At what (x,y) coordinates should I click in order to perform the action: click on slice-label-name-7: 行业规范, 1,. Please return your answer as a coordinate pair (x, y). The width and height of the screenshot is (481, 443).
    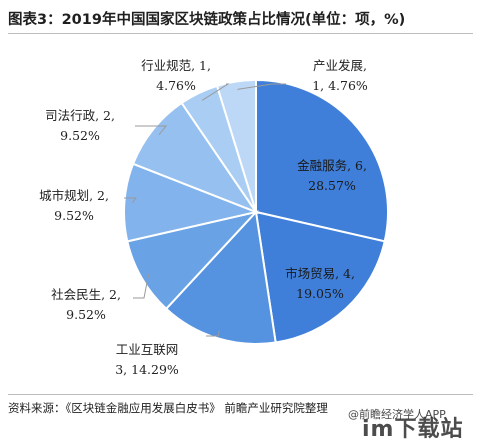
    Looking at the image, I should click on (176, 65).